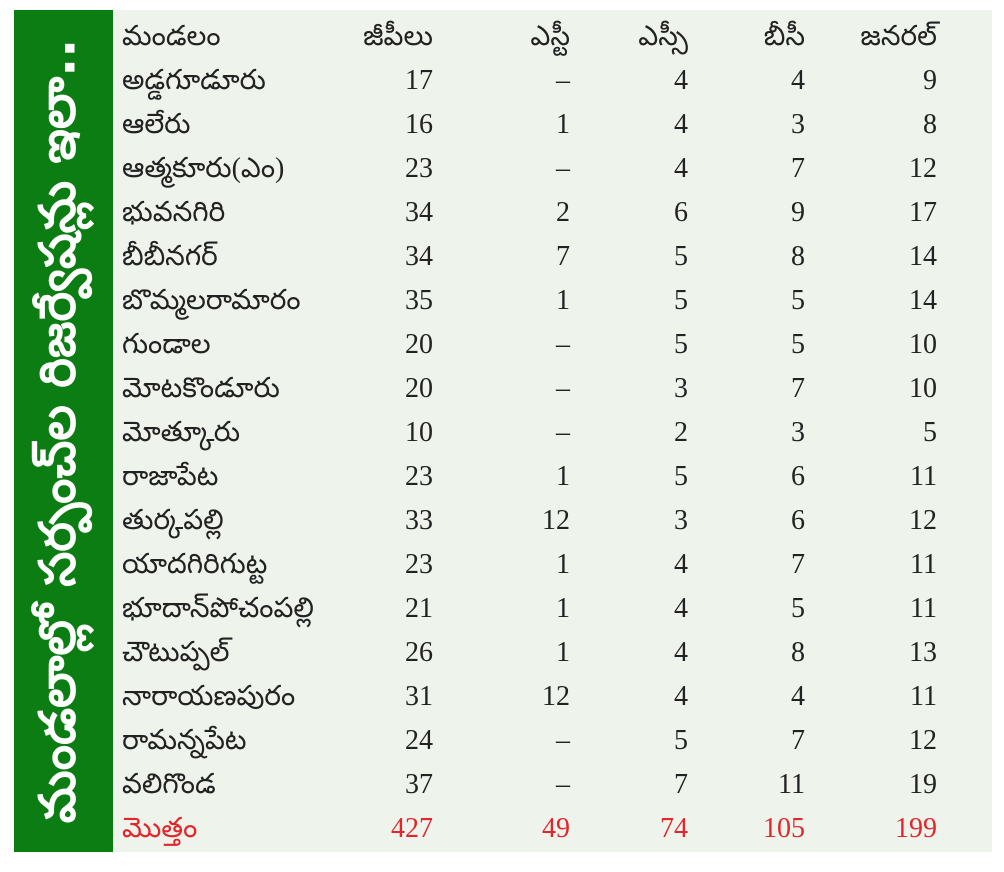 This screenshot has height=872, width=1004. I want to click on value-cell: 9, so click(798, 212).